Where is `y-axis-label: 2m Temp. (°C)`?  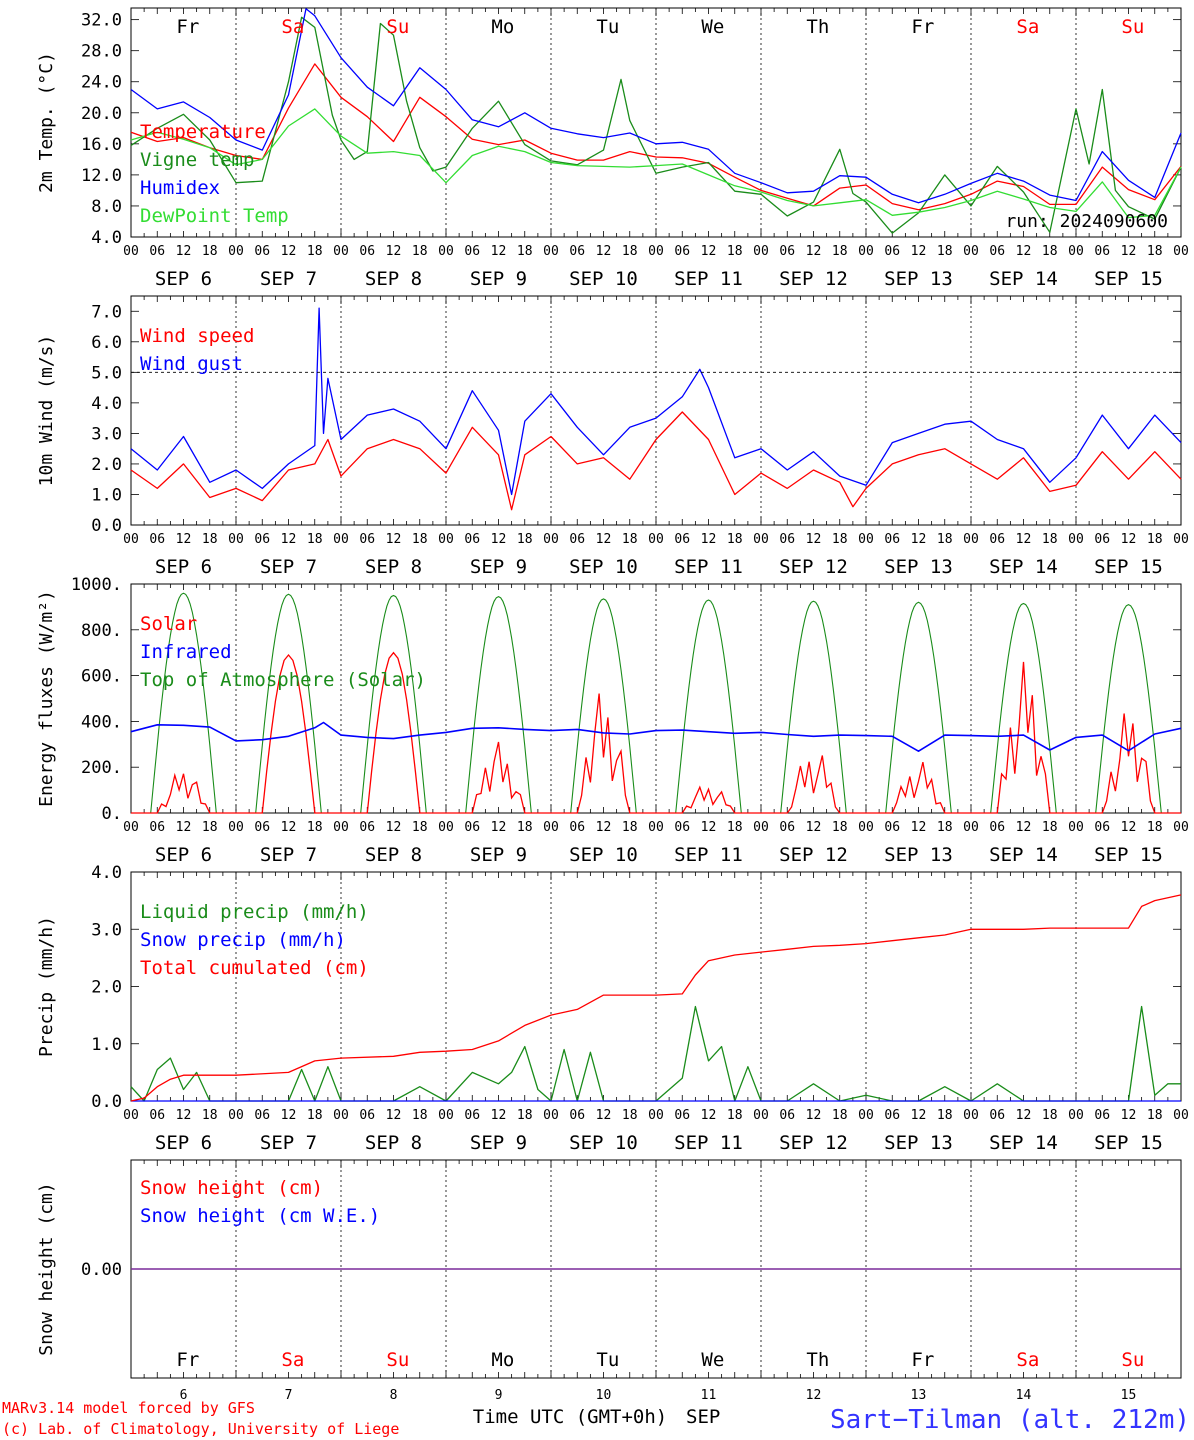 y-axis-label: 2m Temp. (°C) is located at coordinates (46, 122).